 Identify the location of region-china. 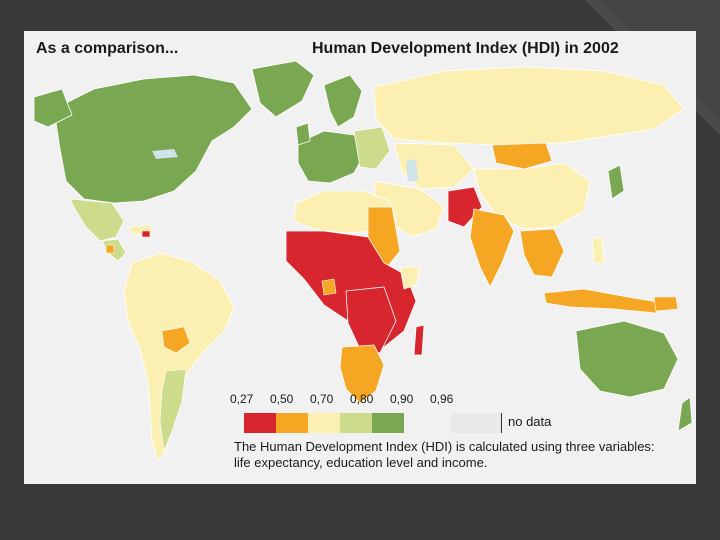
(532, 196).